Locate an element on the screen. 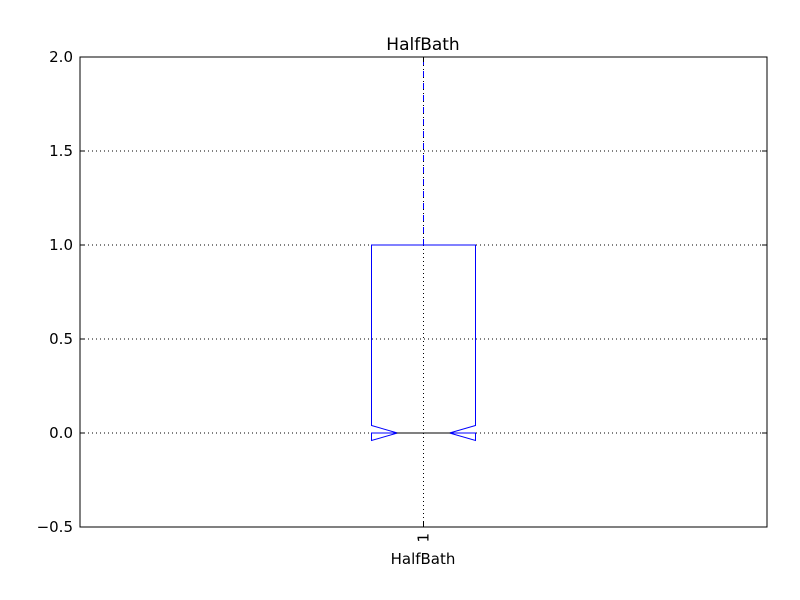 Image resolution: width=800 pixels, height=600 pixels. y-tick-label: 2.0 is located at coordinates (61, 57).